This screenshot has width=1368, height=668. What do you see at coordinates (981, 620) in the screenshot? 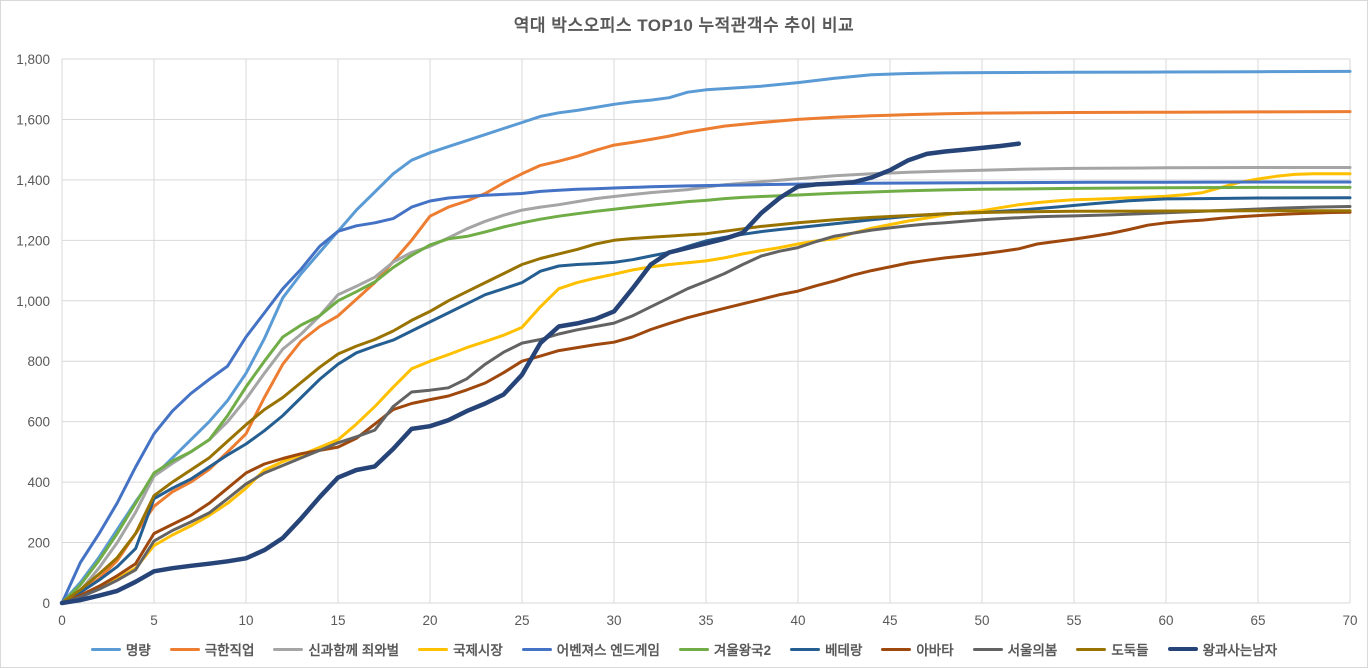
I see `x-tick-label: 50` at bounding box center [981, 620].